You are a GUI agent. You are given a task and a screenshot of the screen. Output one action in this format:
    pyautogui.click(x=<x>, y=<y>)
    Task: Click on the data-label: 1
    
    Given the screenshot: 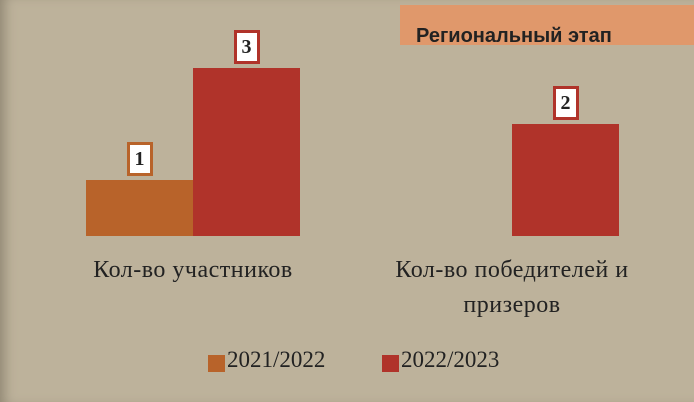 What is the action you would take?
    pyautogui.click(x=139, y=159)
    